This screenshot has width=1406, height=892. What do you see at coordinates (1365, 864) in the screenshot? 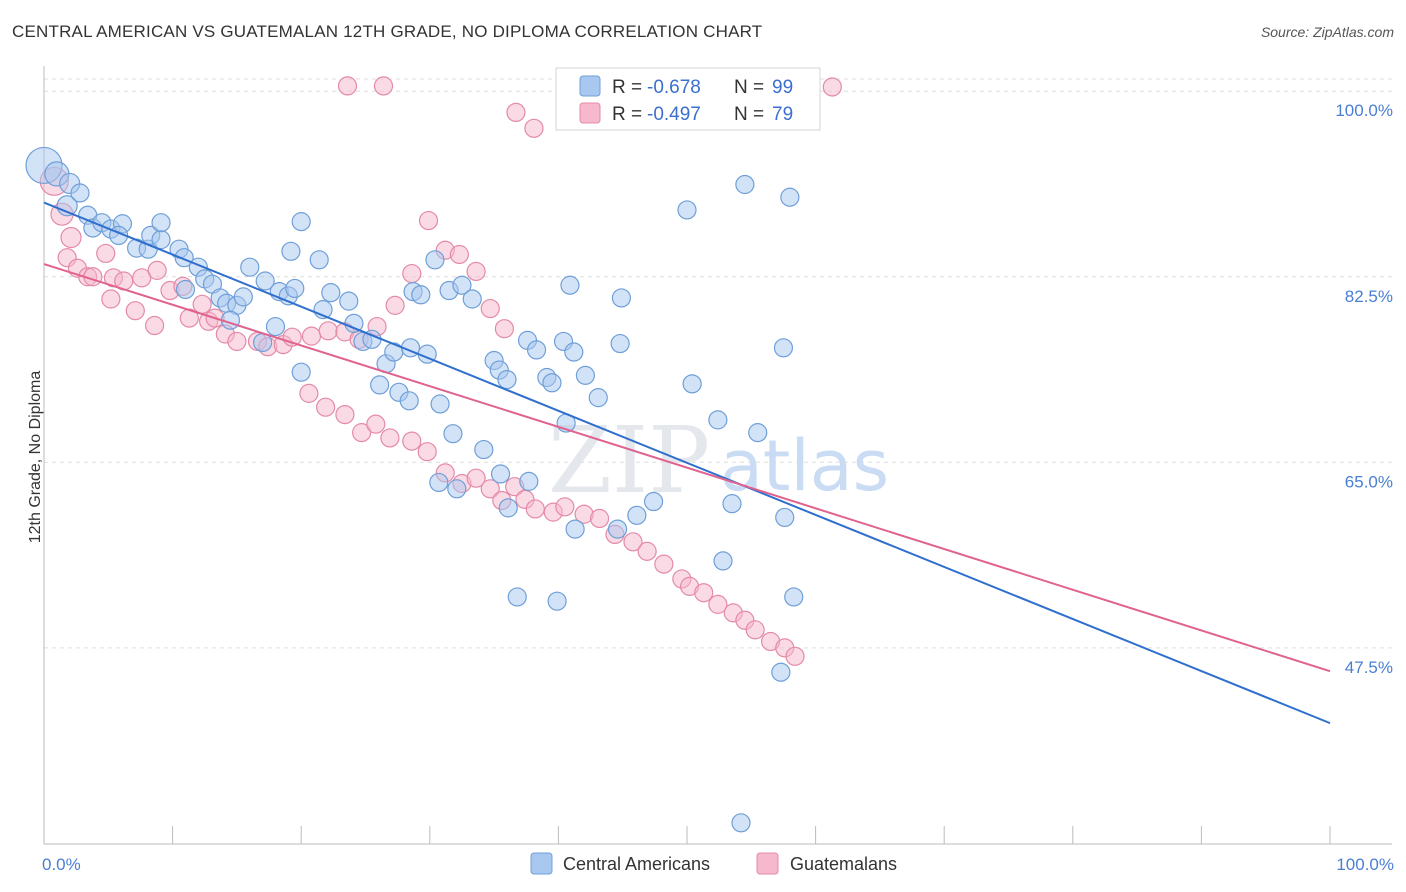
I see `x-tick-label-right: 100.0%` at bounding box center [1365, 864].